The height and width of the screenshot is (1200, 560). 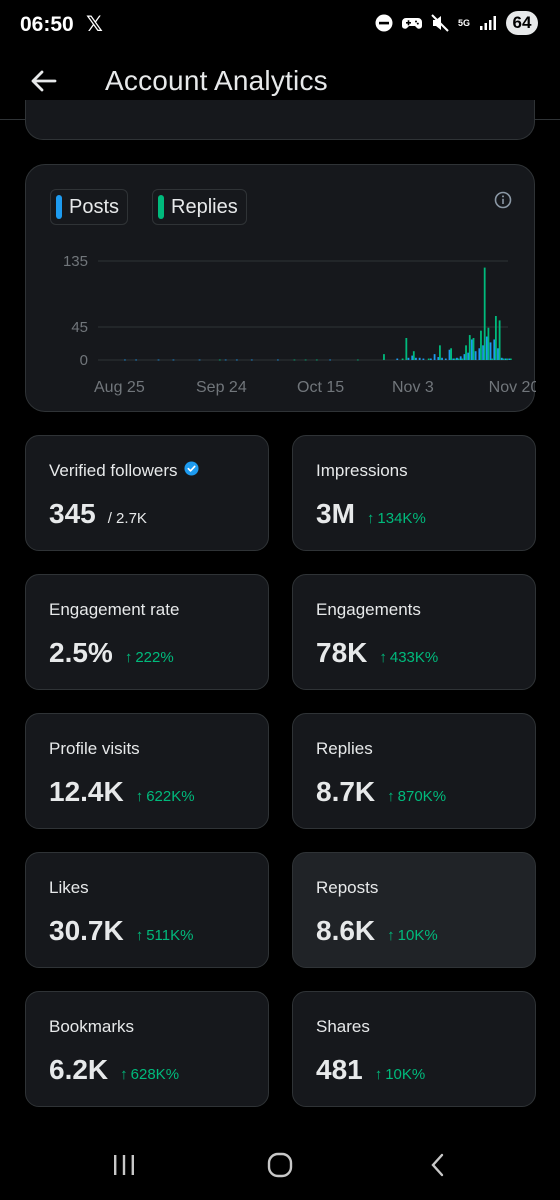 What do you see at coordinates (79, 1069) in the screenshot?
I see `metric-value: 6.2K` at bounding box center [79, 1069].